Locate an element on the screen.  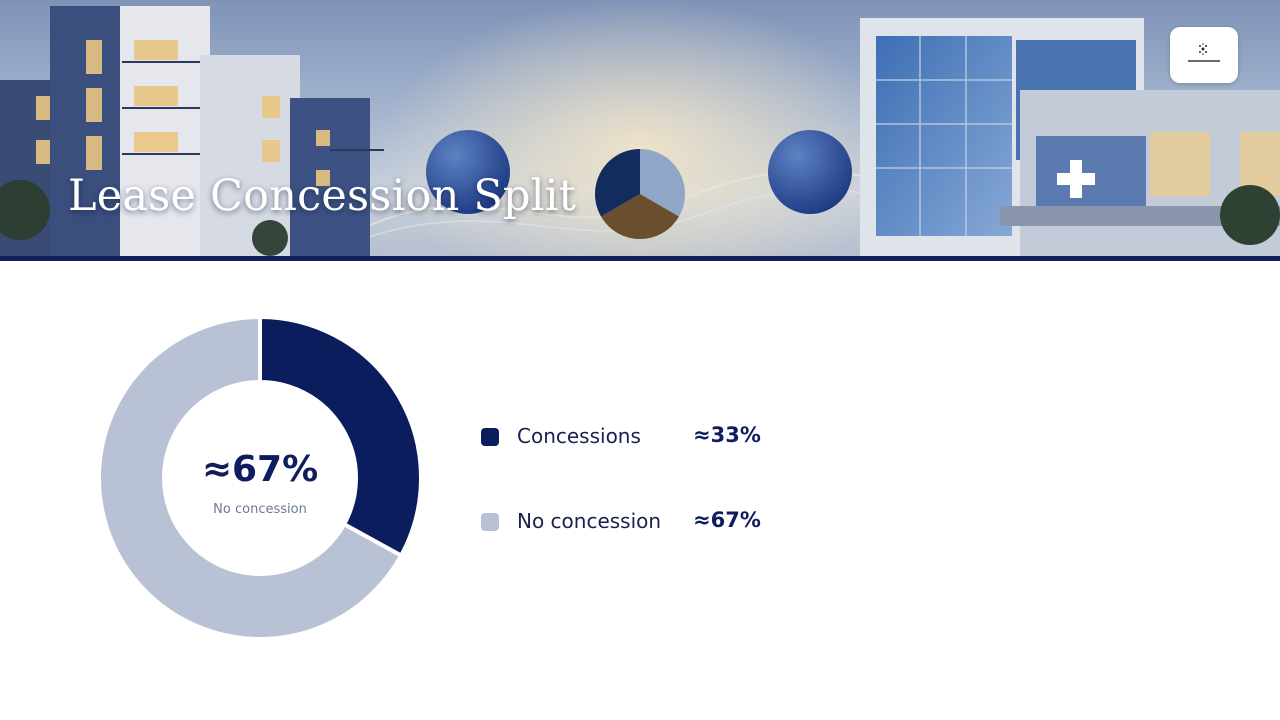
legend-label: Concessions is located at coordinates (579, 436).